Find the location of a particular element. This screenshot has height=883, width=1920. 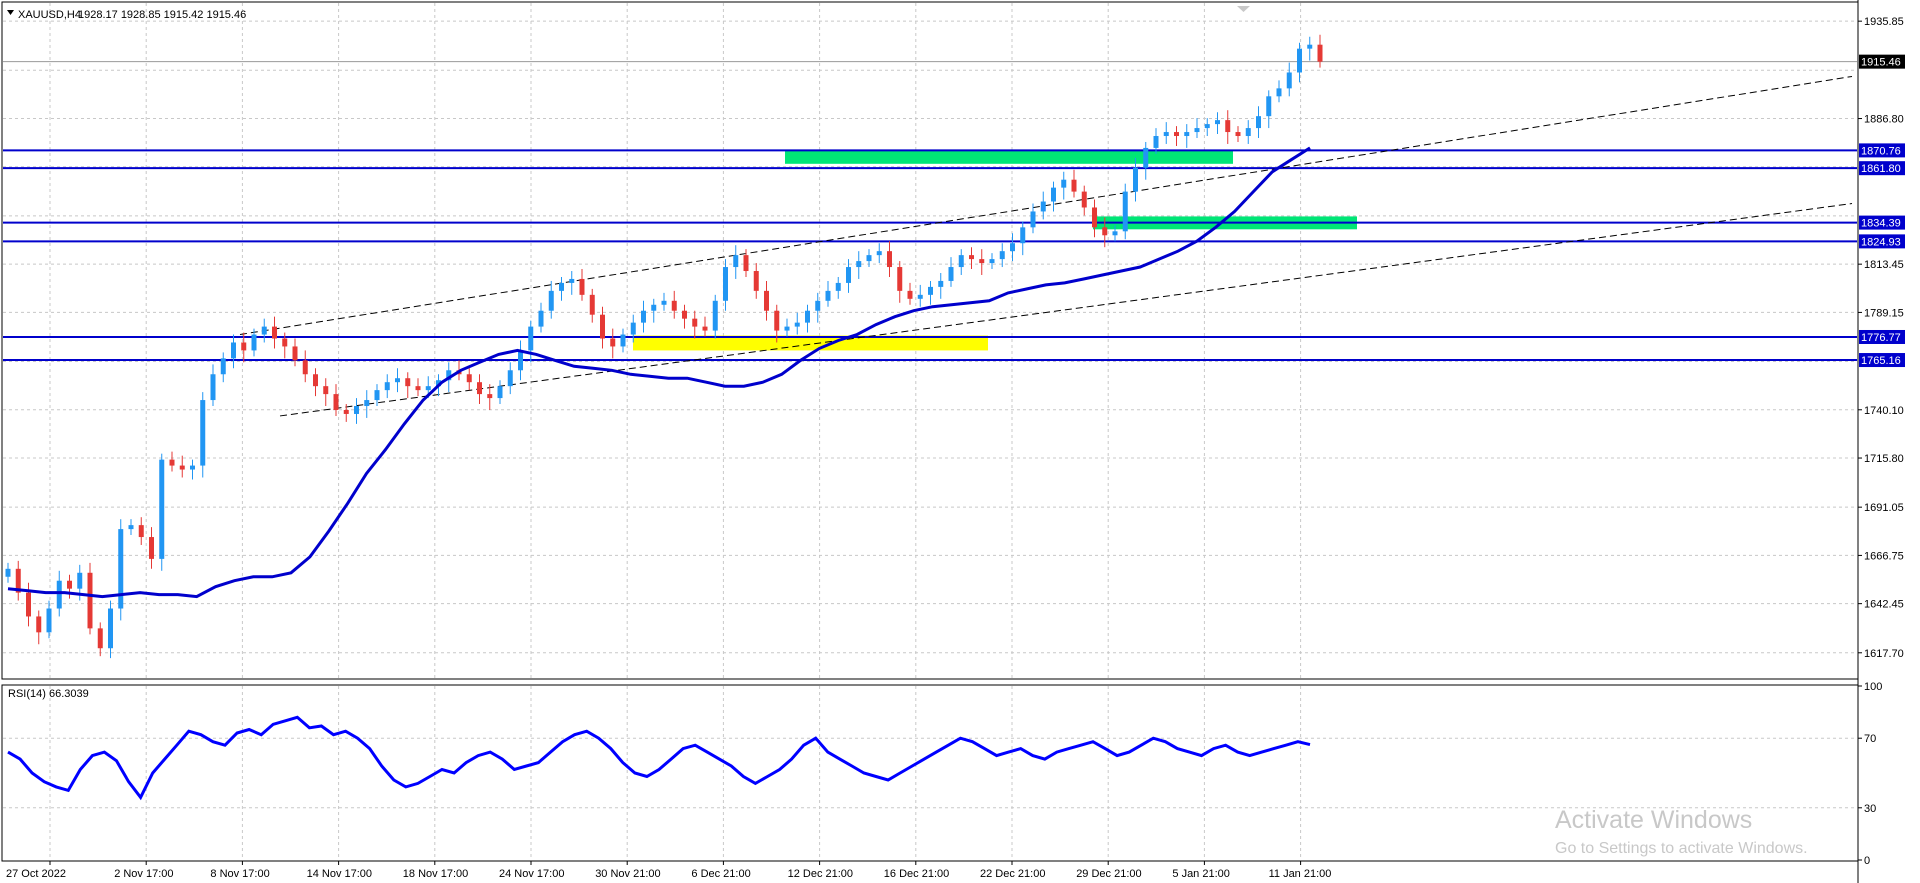

time-tick-label: 6 Dec 21:00 is located at coordinates (720, 874).